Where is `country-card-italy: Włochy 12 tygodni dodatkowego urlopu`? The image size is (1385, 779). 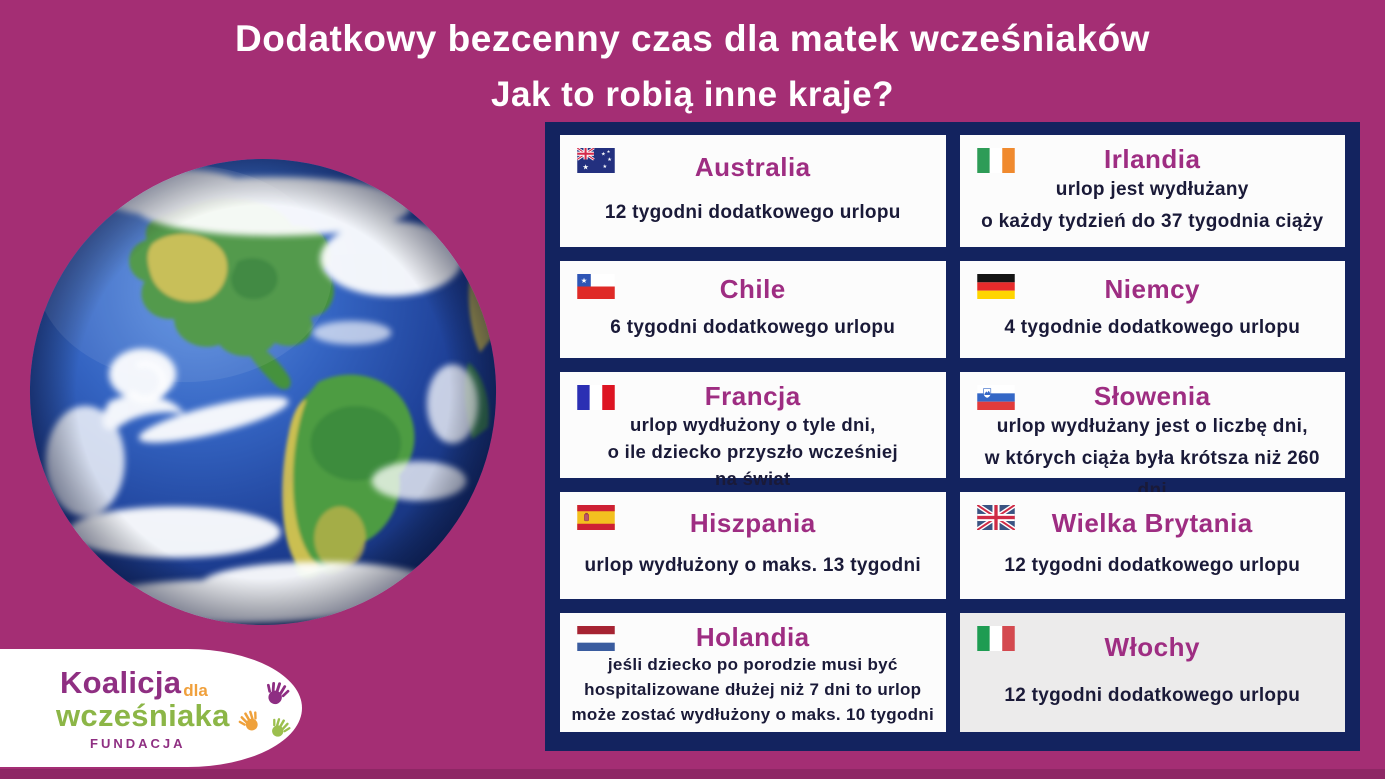
country-card-italy: Włochy 12 tygodni dodatkowego urlopu is located at coordinates (1152, 672).